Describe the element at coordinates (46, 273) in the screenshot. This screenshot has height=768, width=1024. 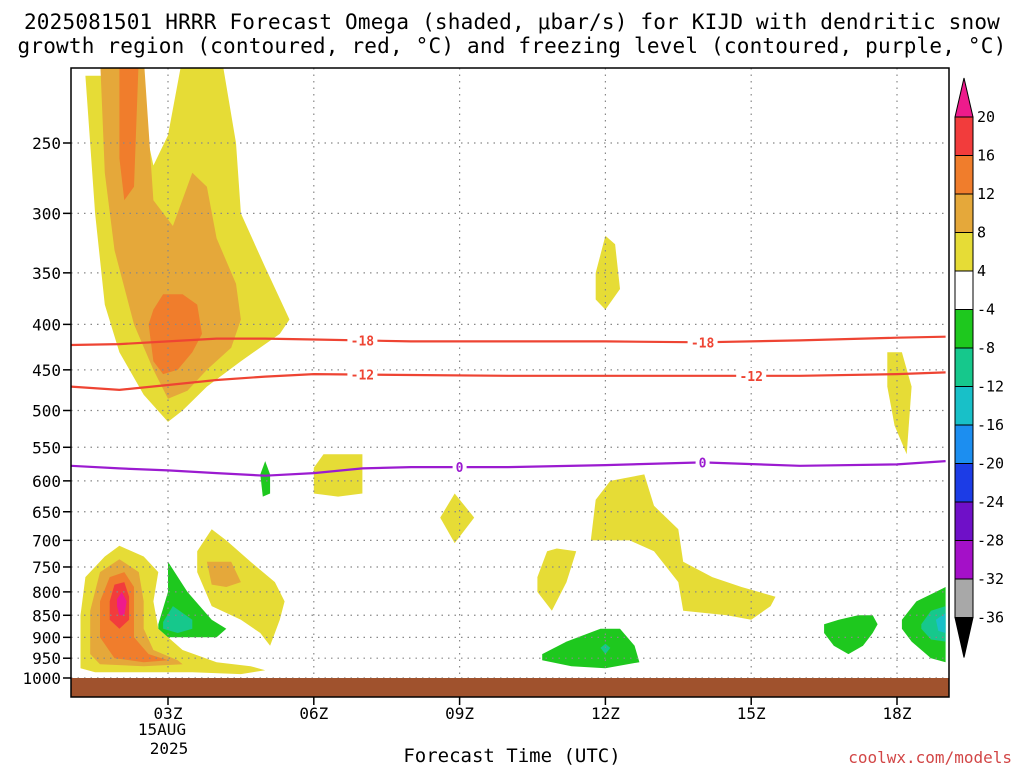
I see `y-tick-label-350: 350` at that location.